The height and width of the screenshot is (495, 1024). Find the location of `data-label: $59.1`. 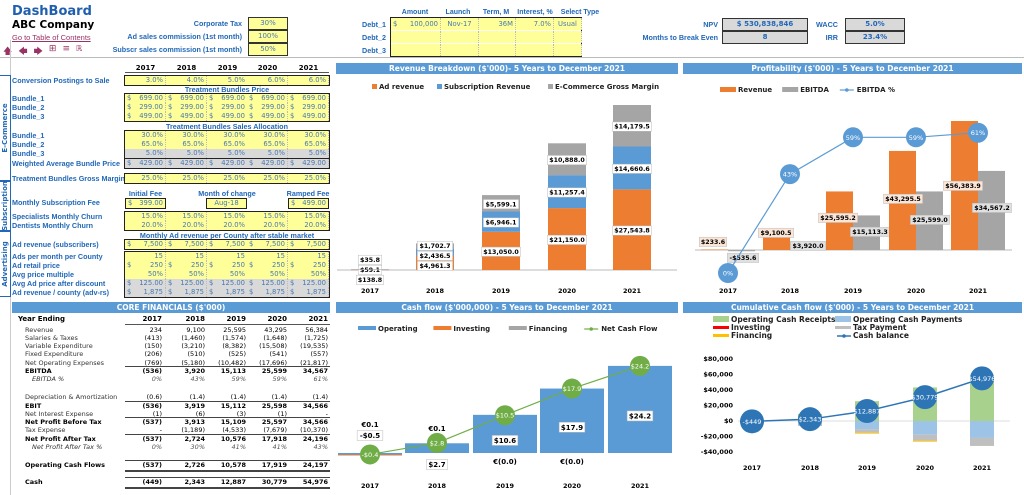

data-label: $59.1 is located at coordinates (370, 270).